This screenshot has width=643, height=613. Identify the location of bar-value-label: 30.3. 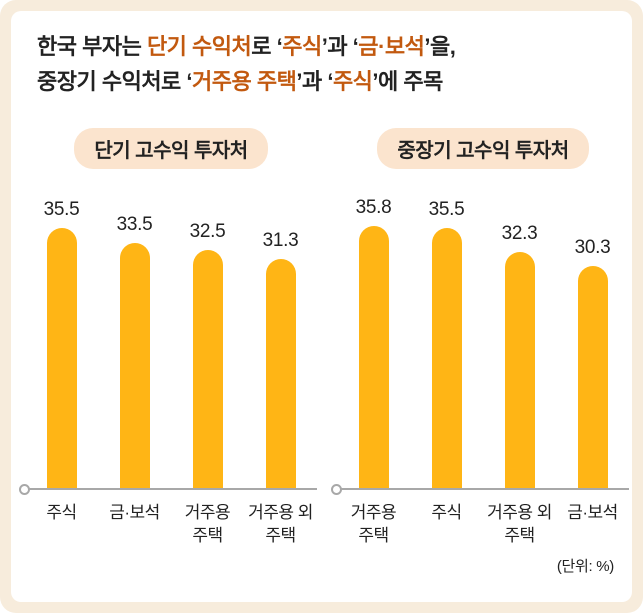
(592, 247).